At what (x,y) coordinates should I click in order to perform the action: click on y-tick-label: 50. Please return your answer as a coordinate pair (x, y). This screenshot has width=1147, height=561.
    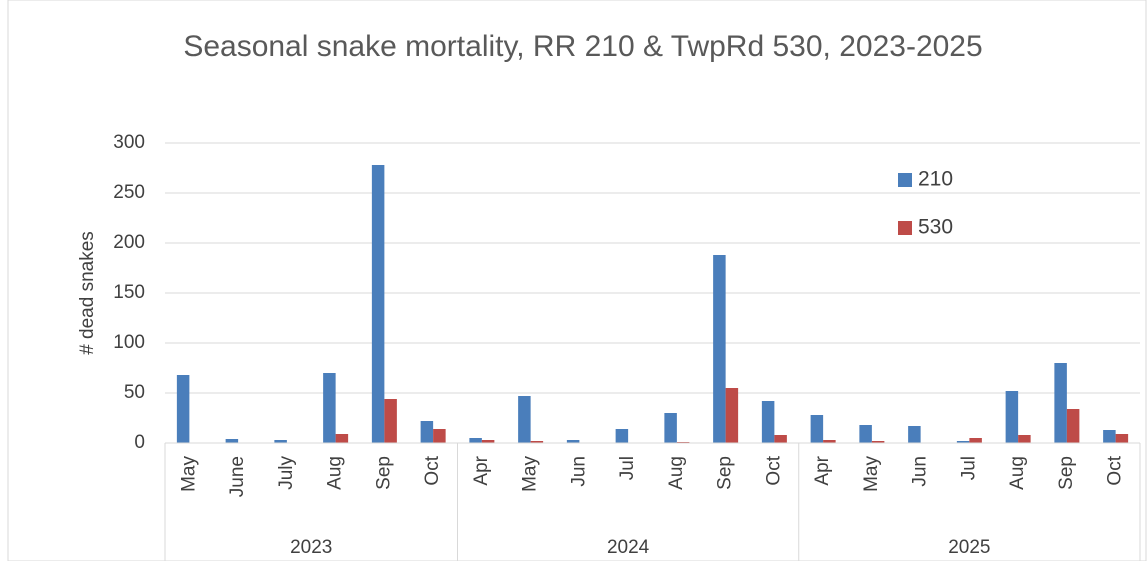
    Looking at the image, I should click on (134, 392).